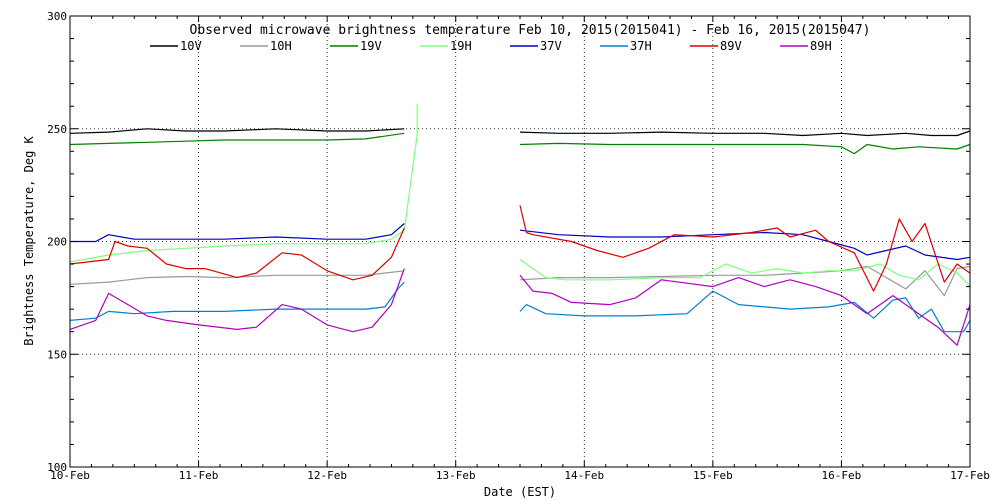  I want to click on legend-label-37v: 37V, so click(551, 46).